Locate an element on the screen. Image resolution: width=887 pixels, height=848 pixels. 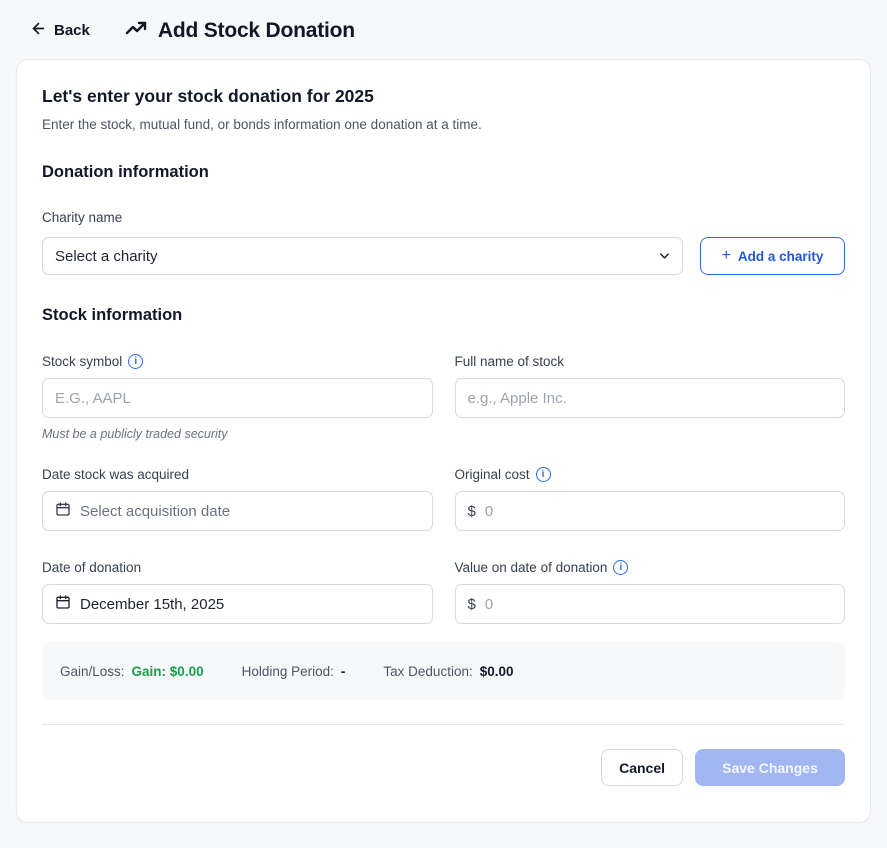
donation-date-field: Date of donation December 15th, 2025 is located at coordinates (237, 591).